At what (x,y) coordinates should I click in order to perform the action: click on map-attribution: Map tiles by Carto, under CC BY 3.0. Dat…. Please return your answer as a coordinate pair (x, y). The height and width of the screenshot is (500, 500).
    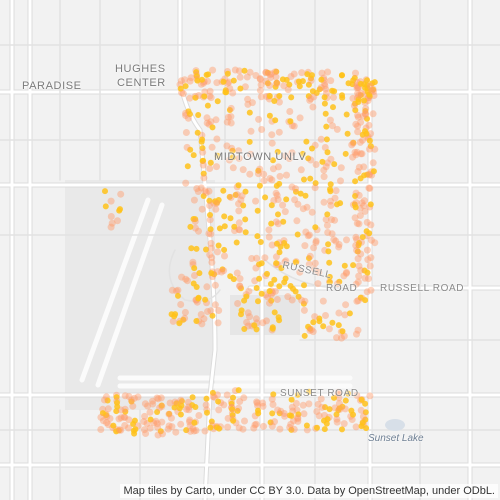
    Looking at the image, I should click on (309, 491).